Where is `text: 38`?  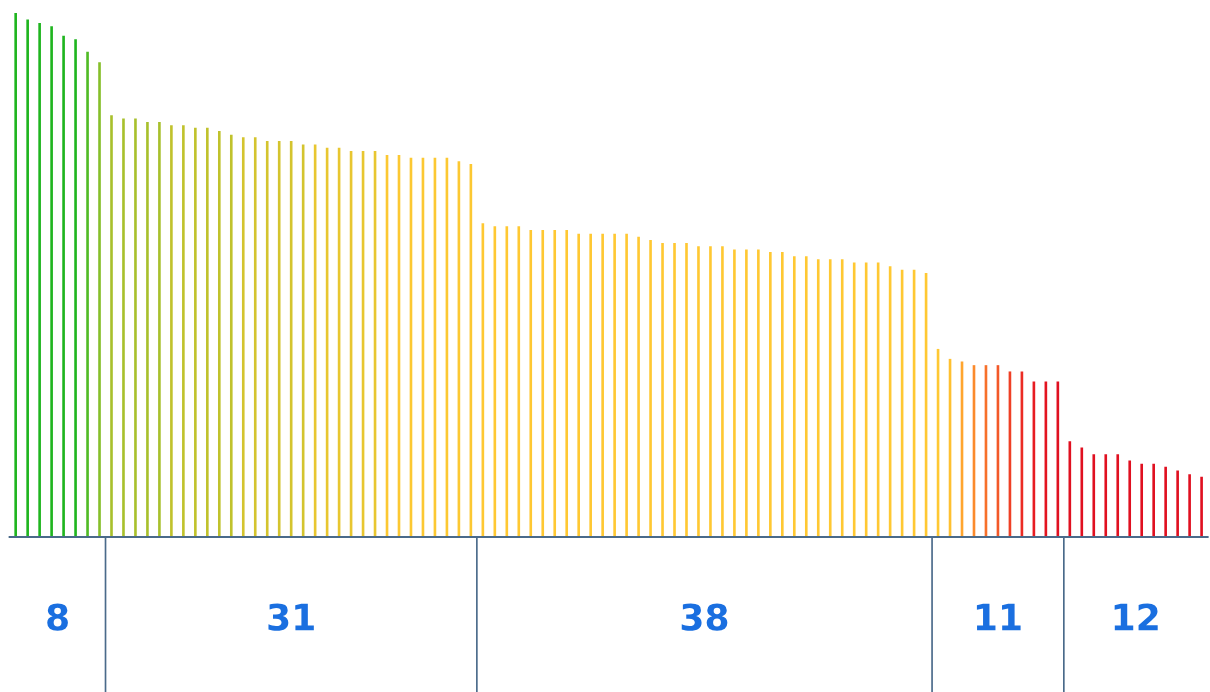
text: 38 is located at coordinates (704, 617).